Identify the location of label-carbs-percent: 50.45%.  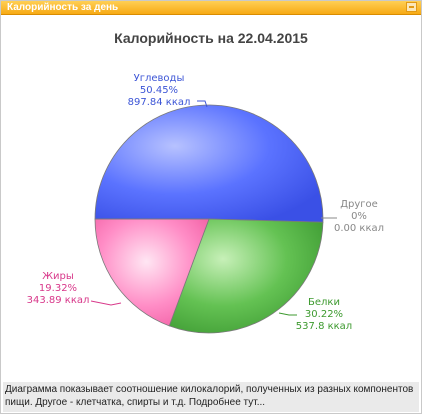
(159, 90).